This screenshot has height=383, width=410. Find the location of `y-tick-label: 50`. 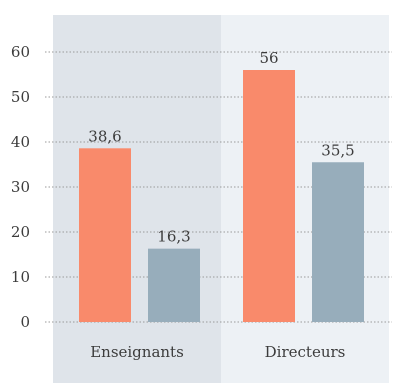

y-tick-label: 50 is located at coordinates (20, 97).